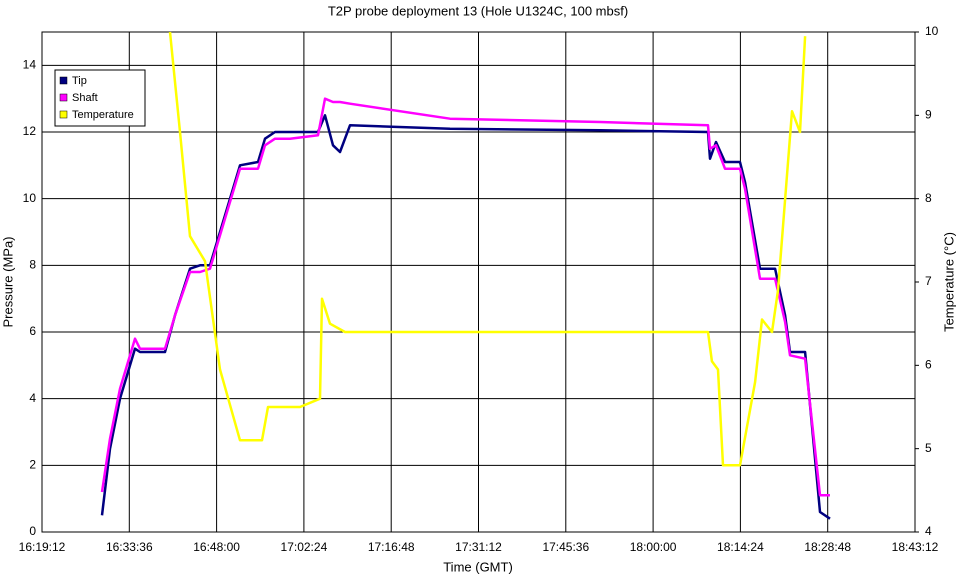 This screenshot has height=578, width=957. I want to click on x-tick-label: 17:16:48, so click(391, 547).